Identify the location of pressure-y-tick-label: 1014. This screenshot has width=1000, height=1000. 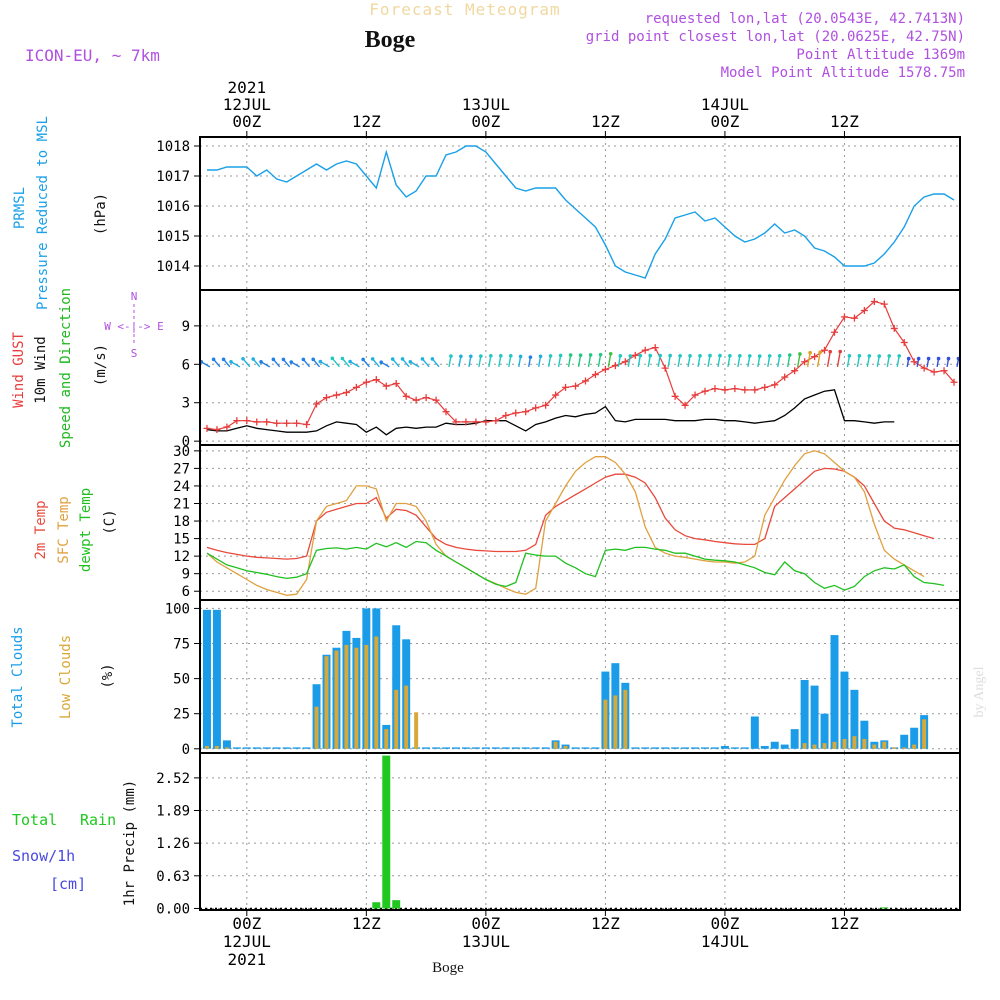
(173, 267).